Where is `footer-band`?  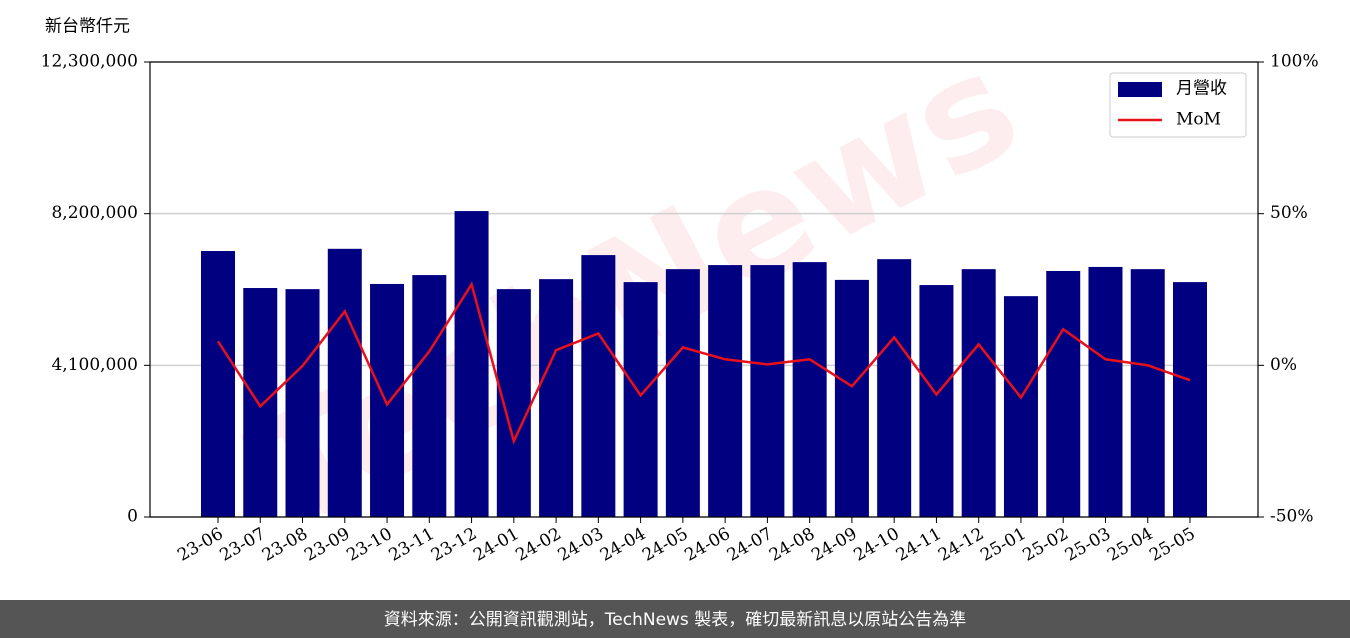
footer-band is located at coordinates (675, 619).